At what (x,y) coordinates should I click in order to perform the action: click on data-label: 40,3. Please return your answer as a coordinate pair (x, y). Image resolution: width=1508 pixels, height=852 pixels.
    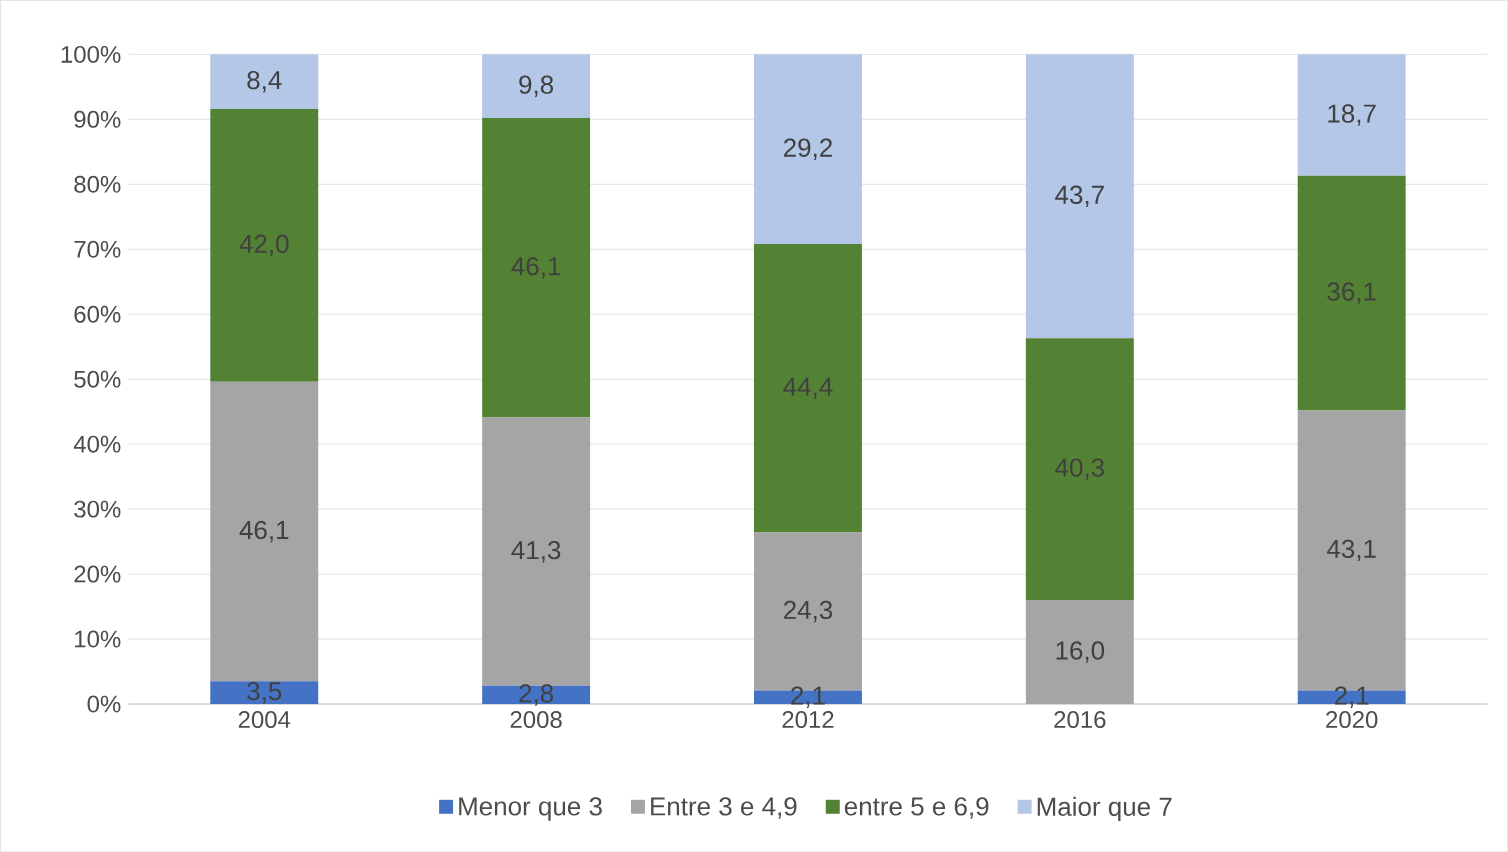
    Looking at the image, I should click on (1079, 469).